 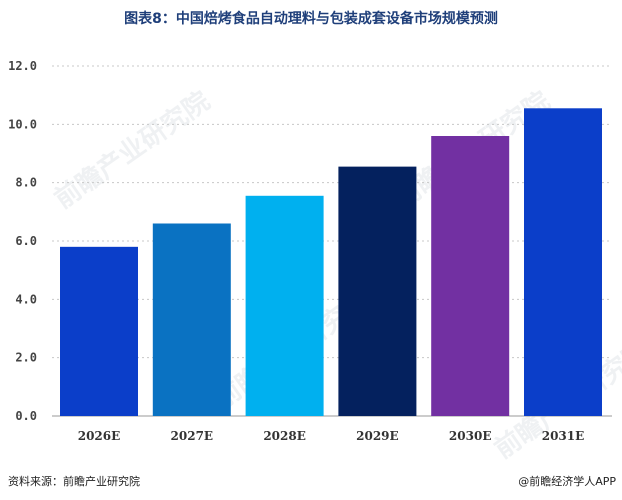 I want to click on y-tick-label: 12.0, so click(x=22, y=66).